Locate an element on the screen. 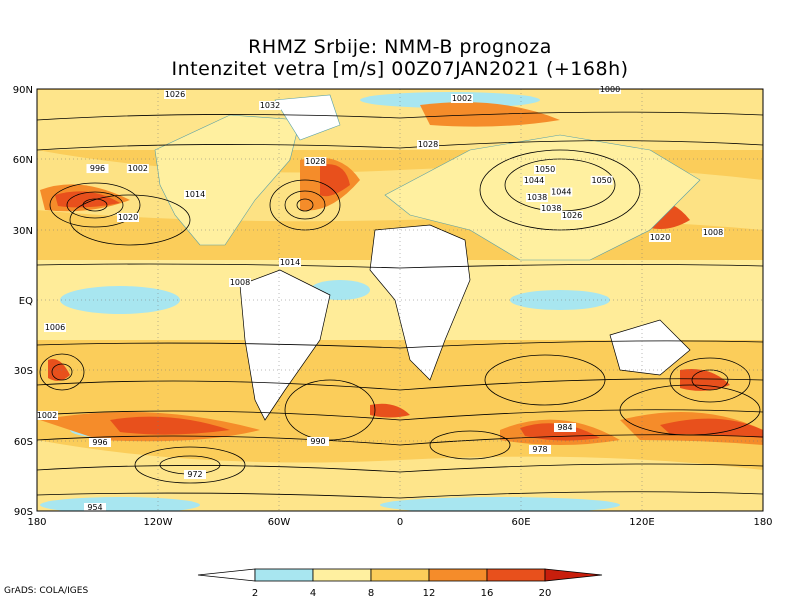 This screenshot has height=600, width=800. isobar-label: 996 is located at coordinates (99, 442).